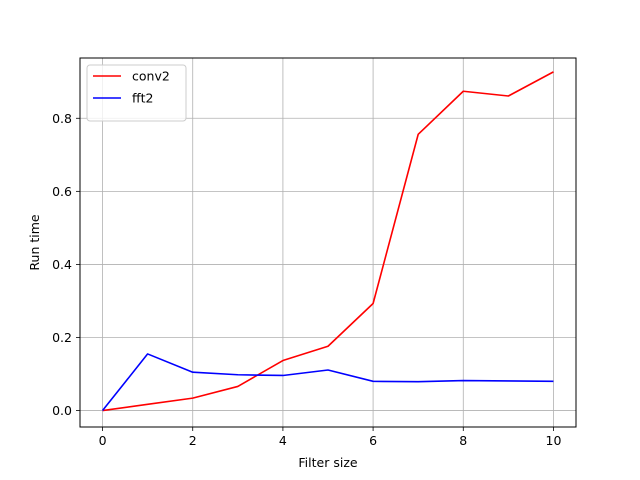 This screenshot has height=480, width=640. I want to click on x-tick-label: 4, so click(283, 440).